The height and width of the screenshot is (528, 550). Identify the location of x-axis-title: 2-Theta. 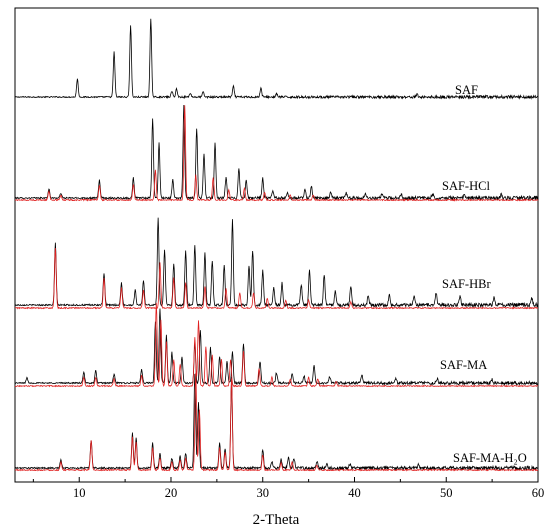
(276, 520).